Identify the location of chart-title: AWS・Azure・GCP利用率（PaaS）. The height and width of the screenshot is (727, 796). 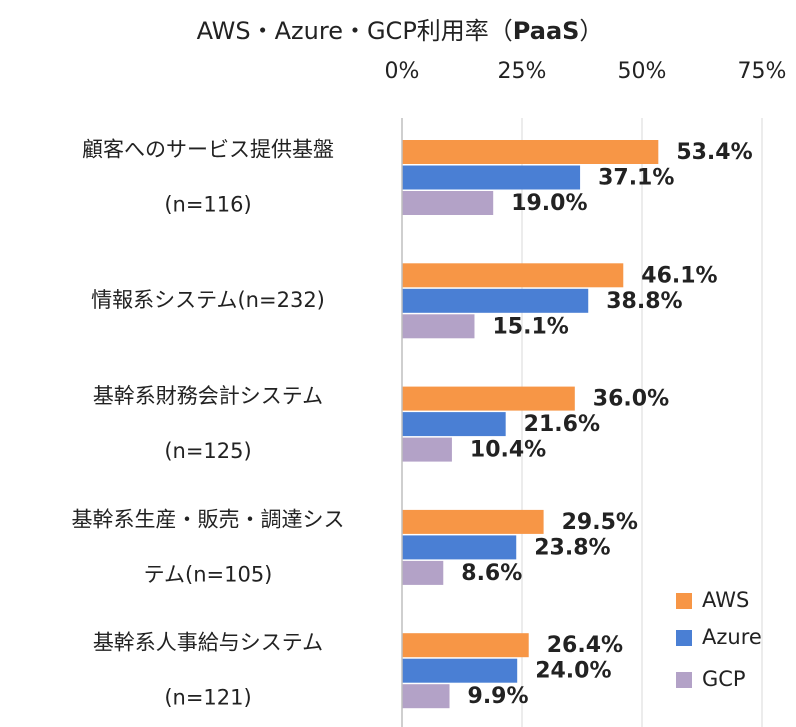
(400, 31).